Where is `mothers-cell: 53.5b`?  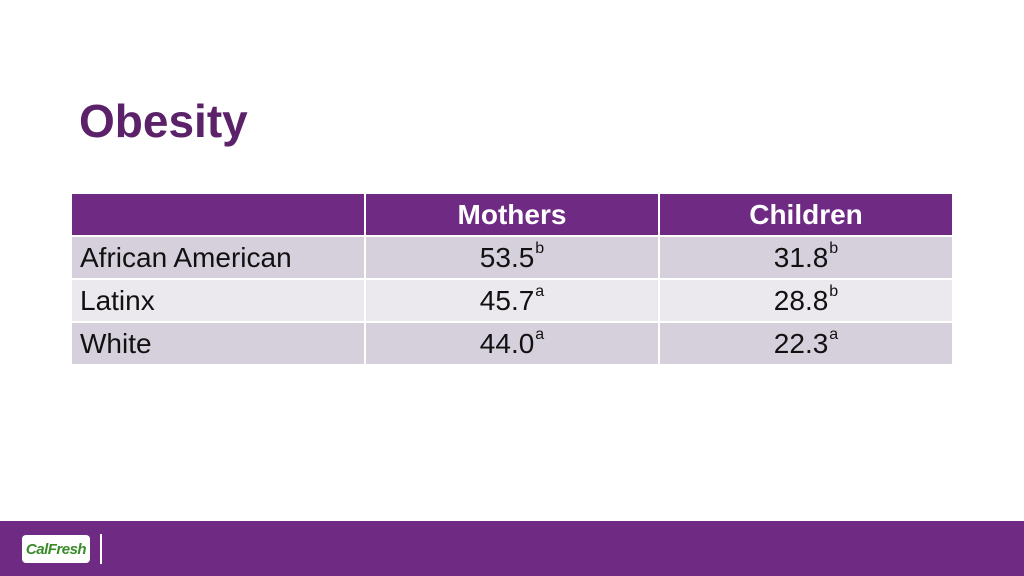 mothers-cell: 53.5b is located at coordinates (512, 257).